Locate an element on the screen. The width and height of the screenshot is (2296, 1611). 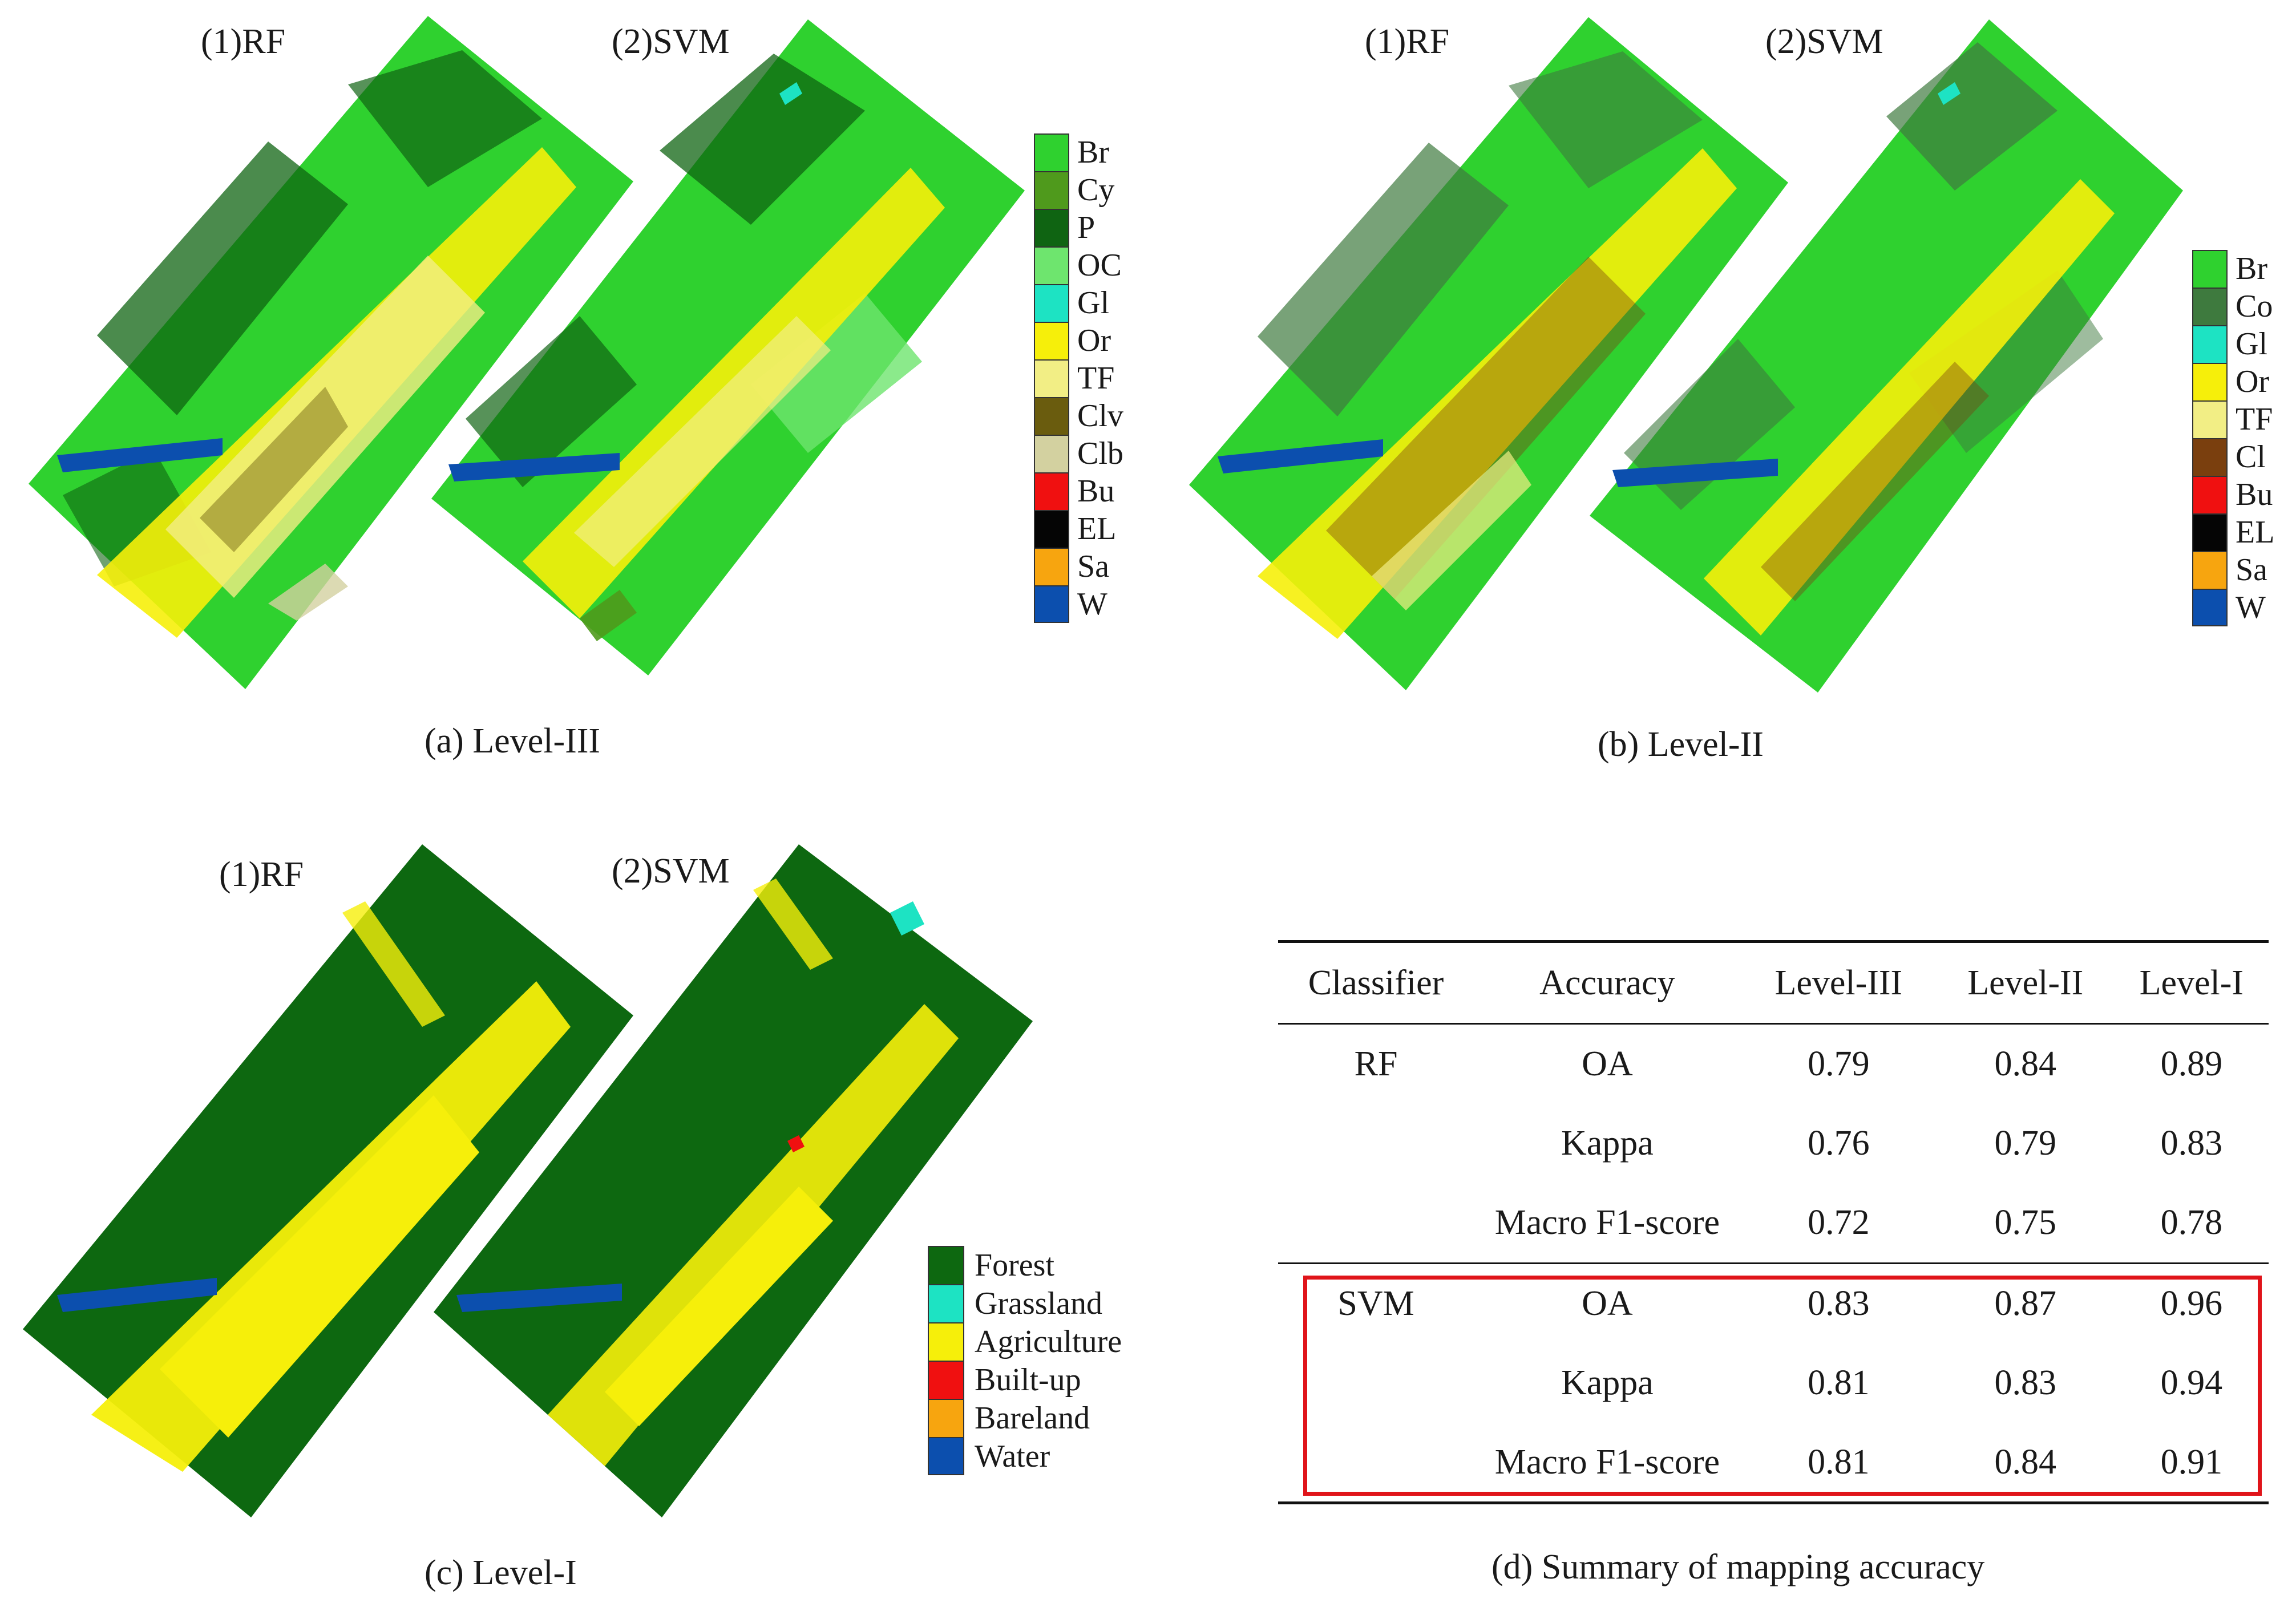
panel-c-caption: (c) Level-I is located at coordinates (501, 1572).